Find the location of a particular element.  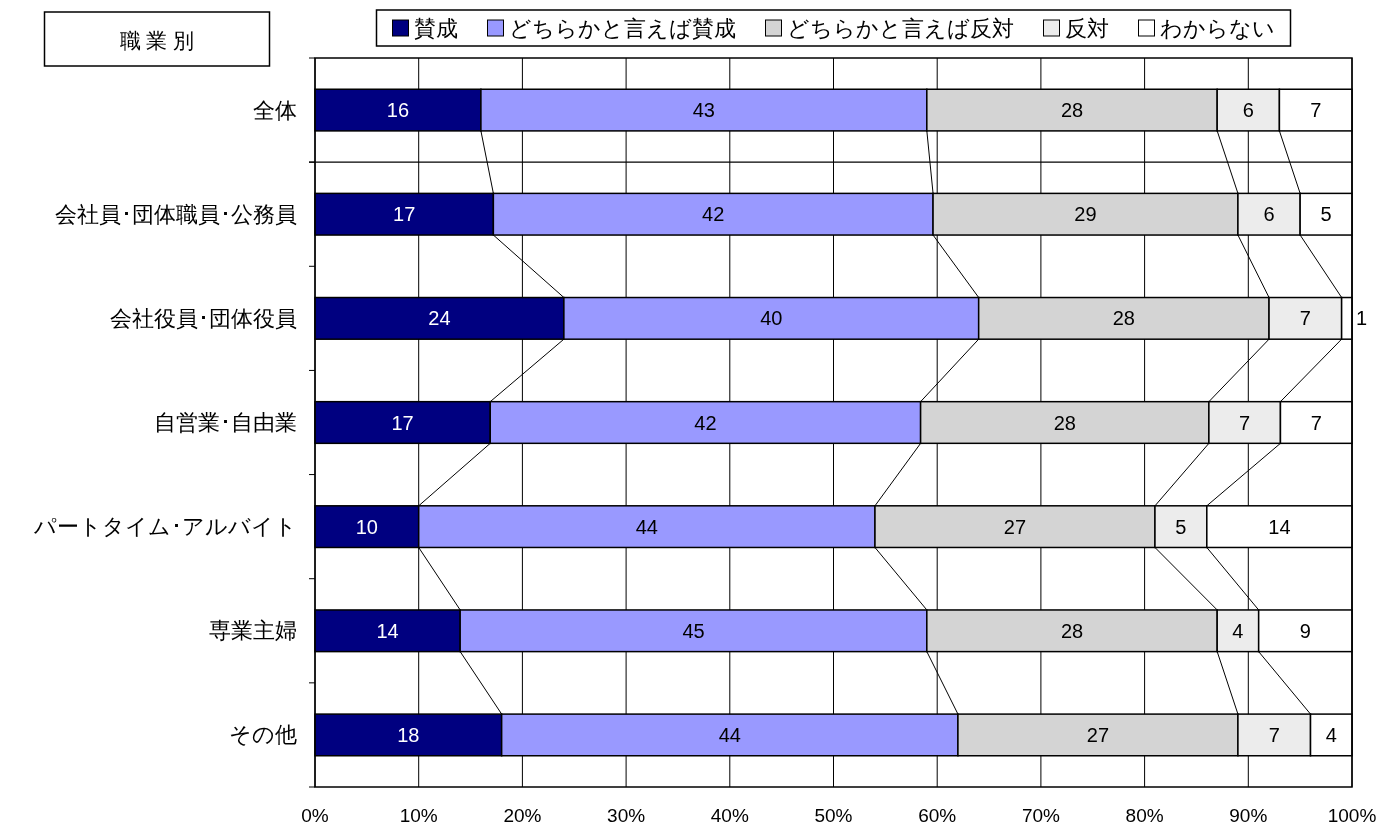

data-label: 29 is located at coordinates (1085, 214).